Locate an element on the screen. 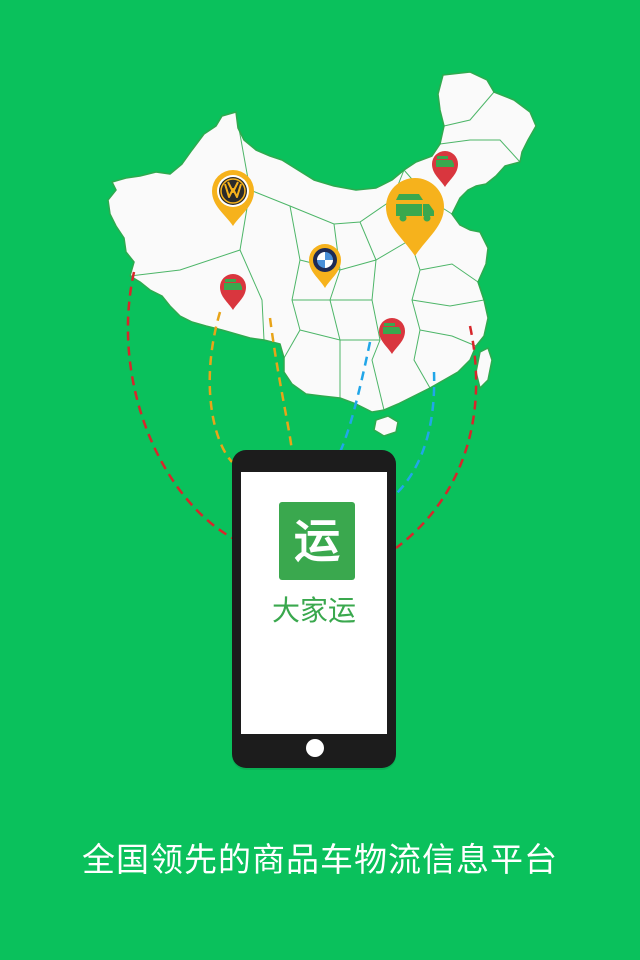  tagline-text: 全国领先的商品车物流信息平台 is located at coordinates (320, 859).